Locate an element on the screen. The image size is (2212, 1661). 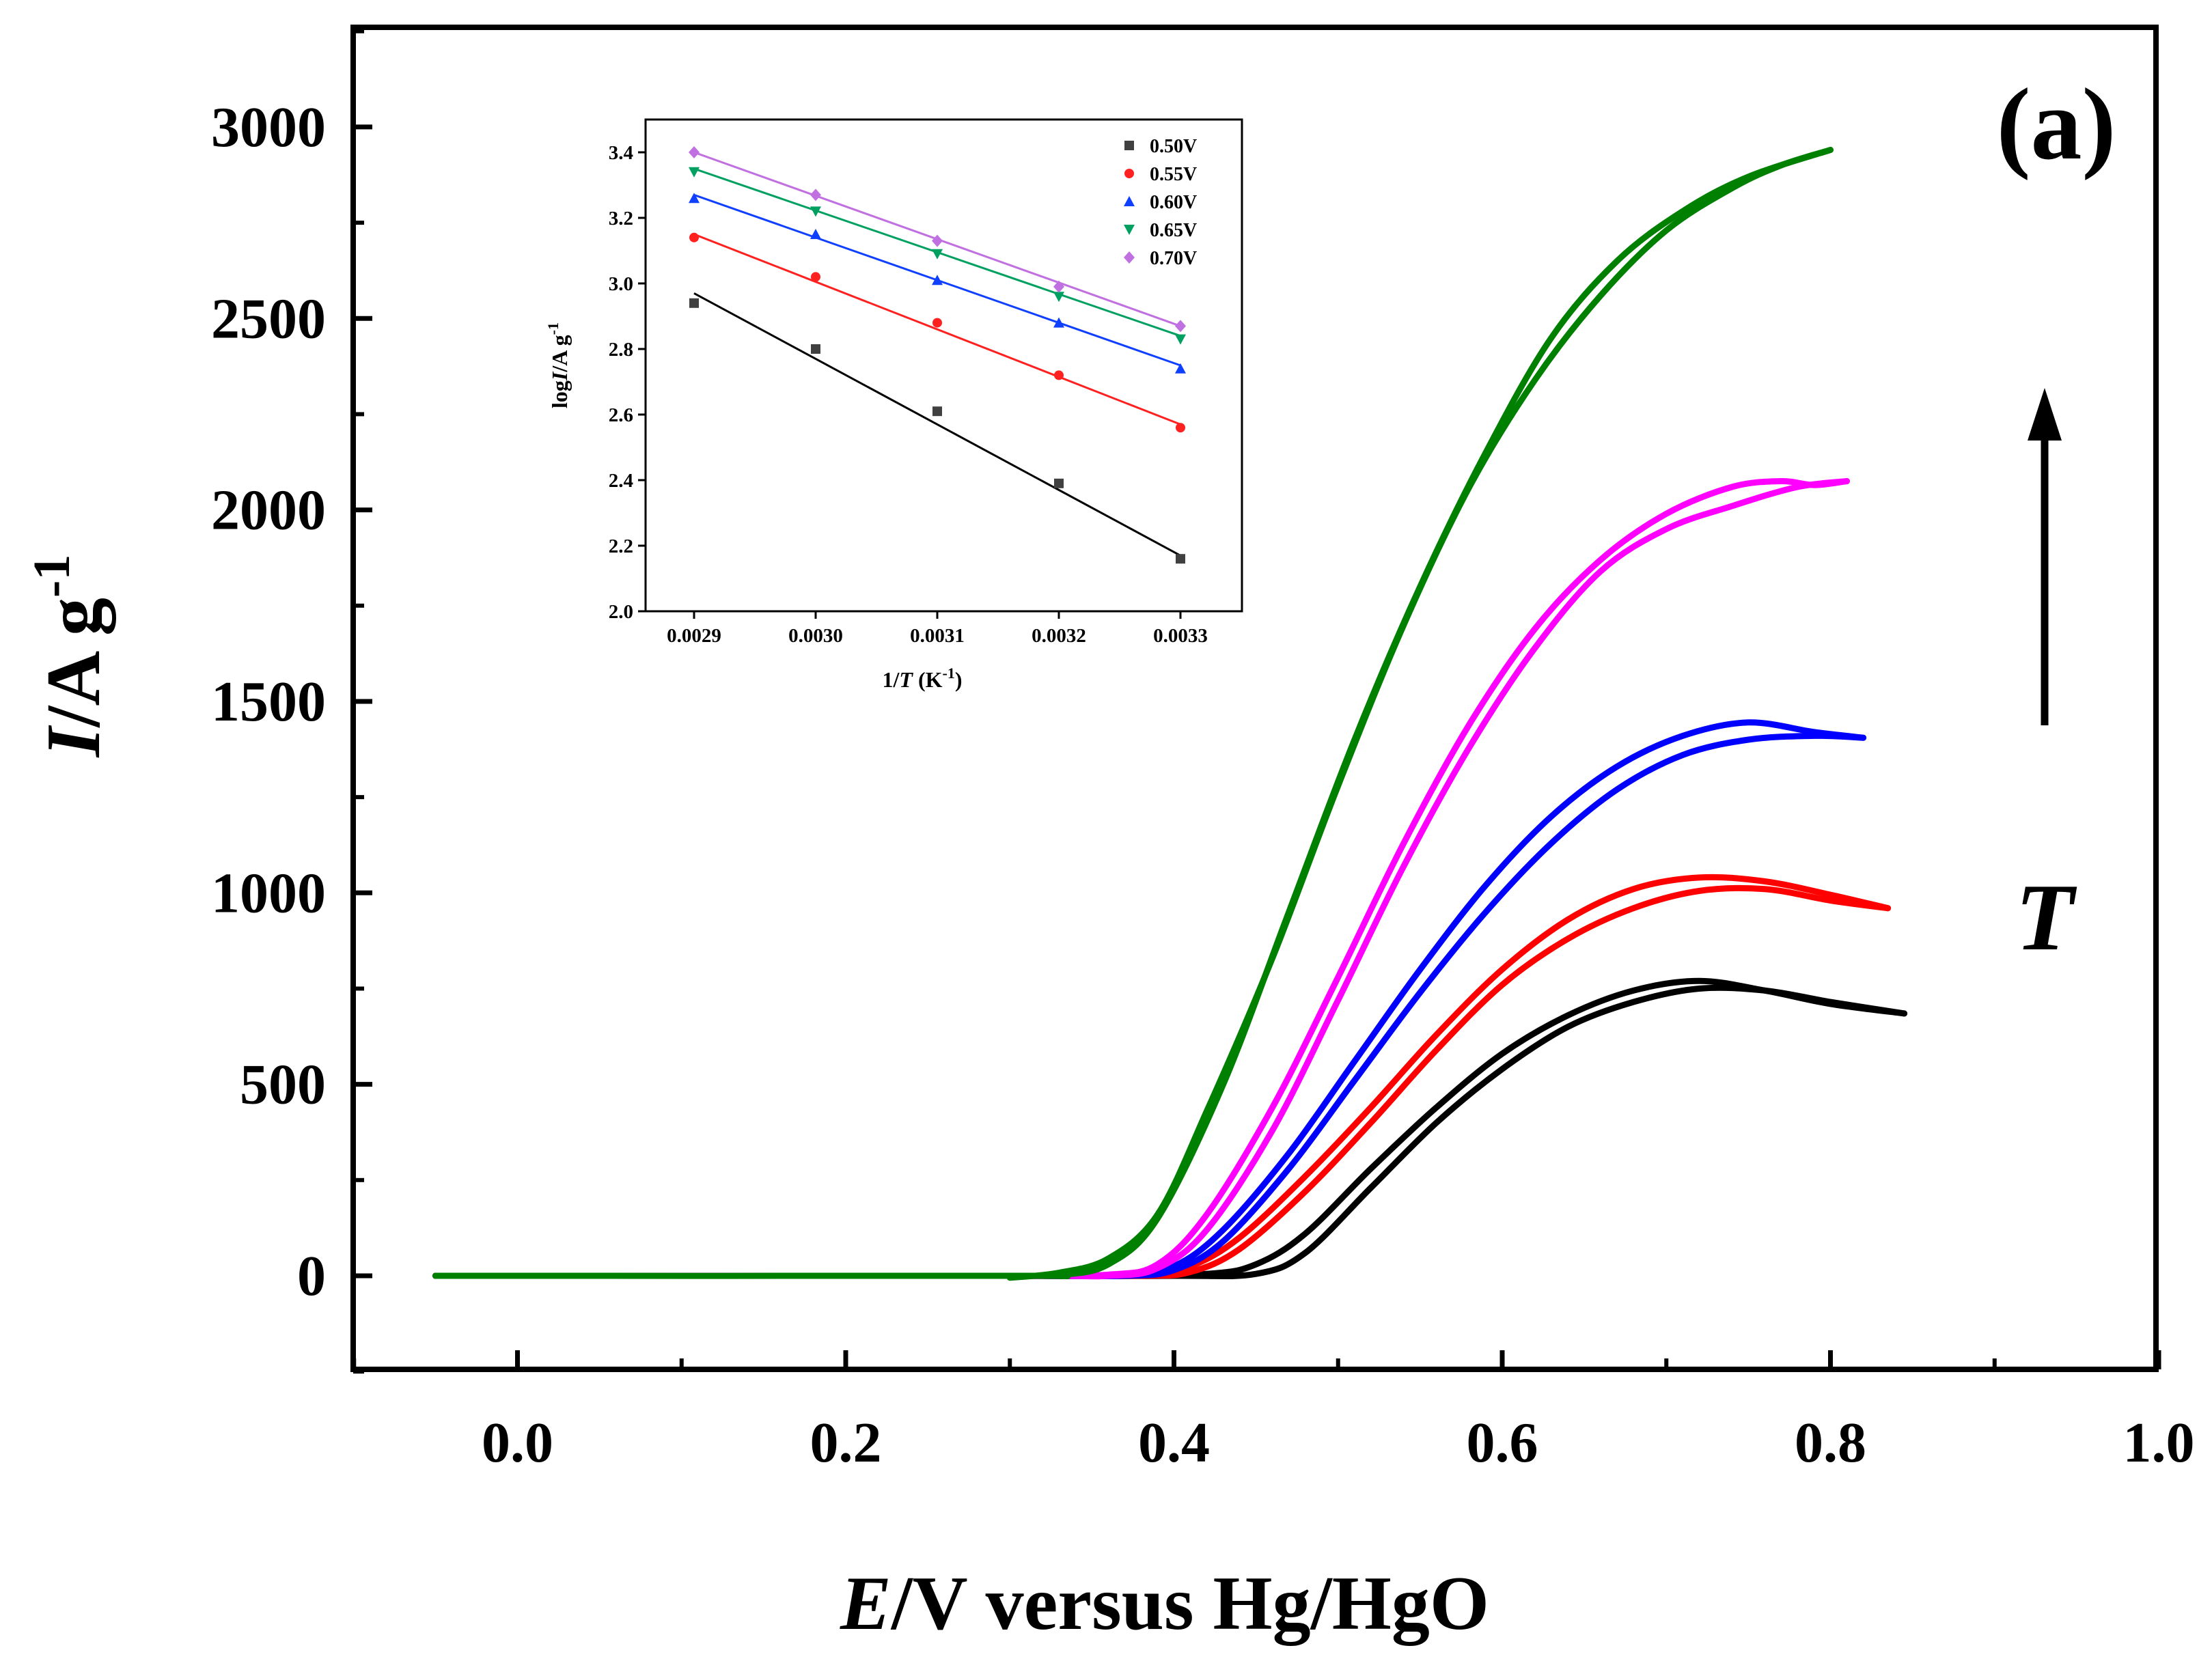
arrow-head is located at coordinates (2045, 414).